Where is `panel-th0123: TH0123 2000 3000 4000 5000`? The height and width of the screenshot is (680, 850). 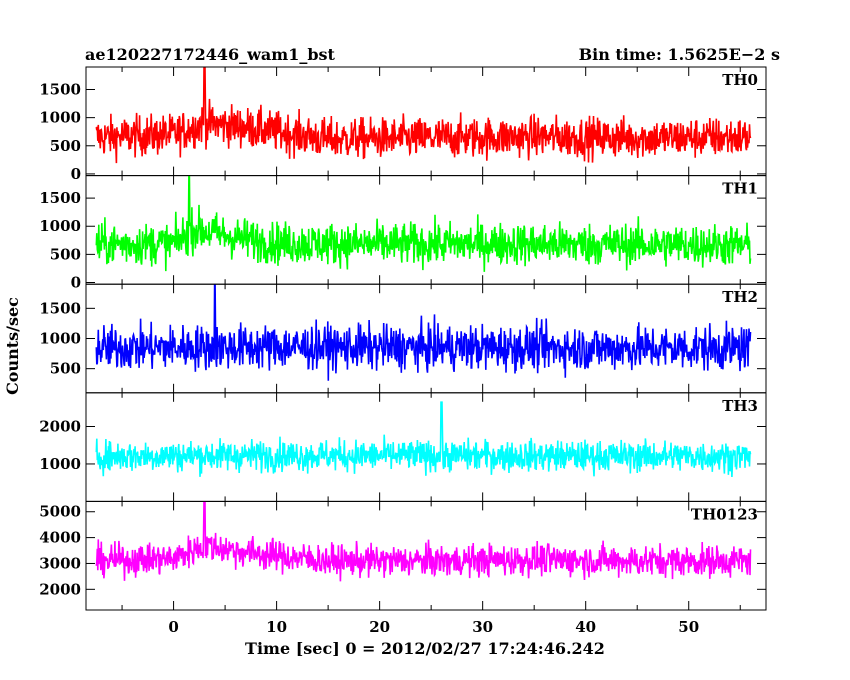 panel-th0123: TH0123 2000 3000 4000 5000 is located at coordinates (403, 555).